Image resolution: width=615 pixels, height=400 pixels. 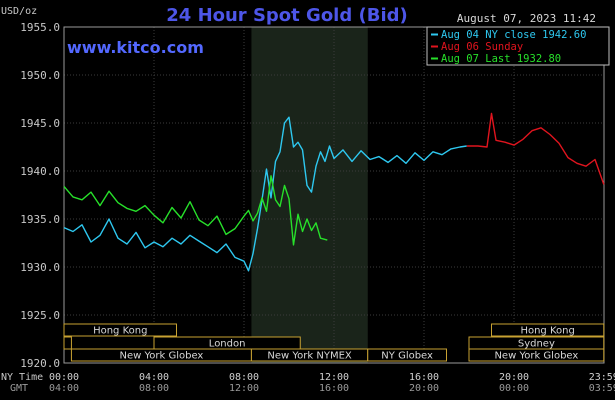 What do you see at coordinates (514, 388) in the screenshot?
I see `x-tick-gmt: 00:00` at bounding box center [514, 388].